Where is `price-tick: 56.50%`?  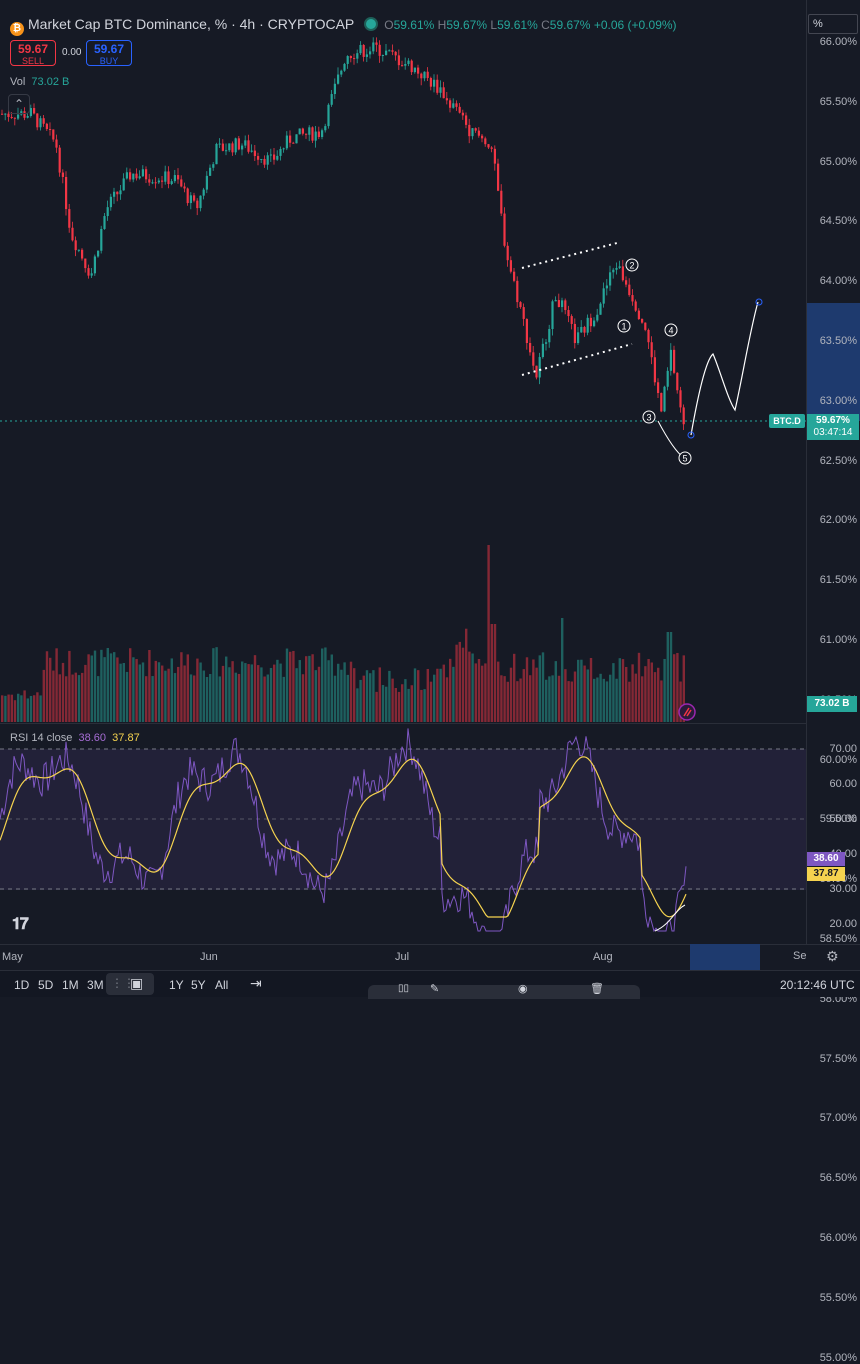 price-tick: 56.50% is located at coordinates (838, 1178).